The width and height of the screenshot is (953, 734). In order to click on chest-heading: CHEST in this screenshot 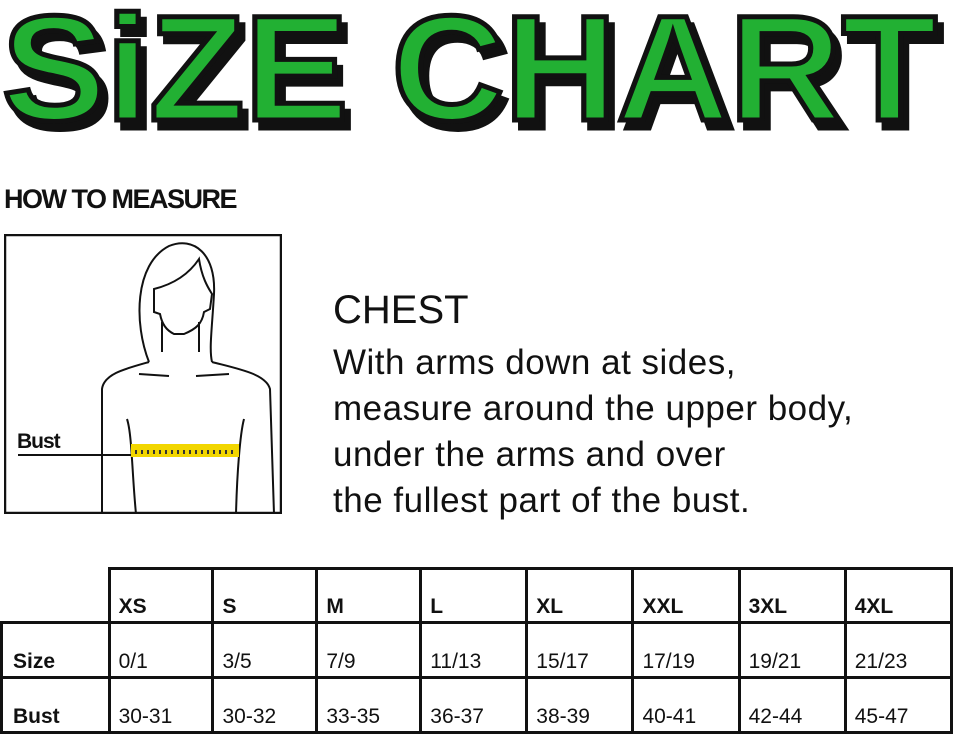, I will do `click(401, 310)`.